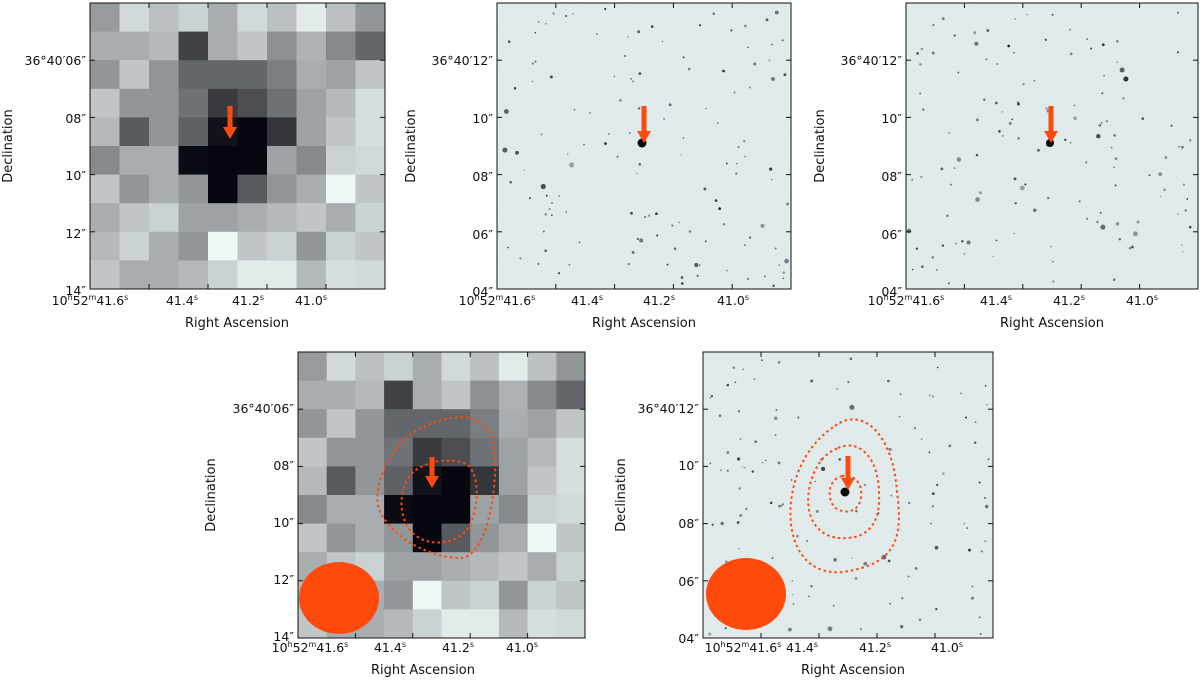 The image size is (1200, 683). Describe the element at coordinates (283, 465) in the screenshot. I see `dec-tick-label: 08″` at that location.